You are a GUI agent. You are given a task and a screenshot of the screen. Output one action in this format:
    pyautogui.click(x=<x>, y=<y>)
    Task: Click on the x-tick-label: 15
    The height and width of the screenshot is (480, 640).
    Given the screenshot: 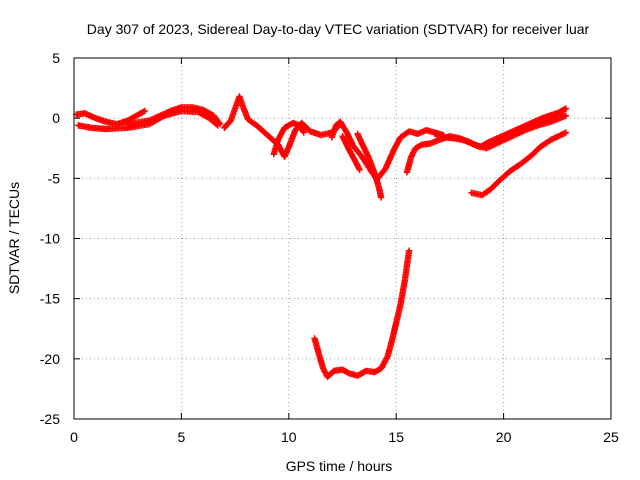 What is the action you would take?
    pyautogui.click(x=396, y=437)
    